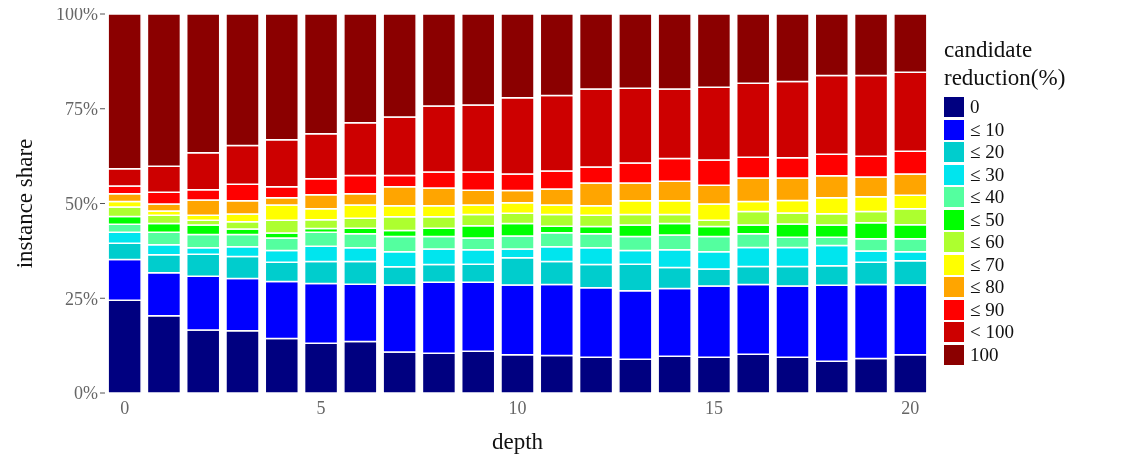 The image size is (1126, 463). I want to click on y-tick-label: 75%, so click(81, 109).